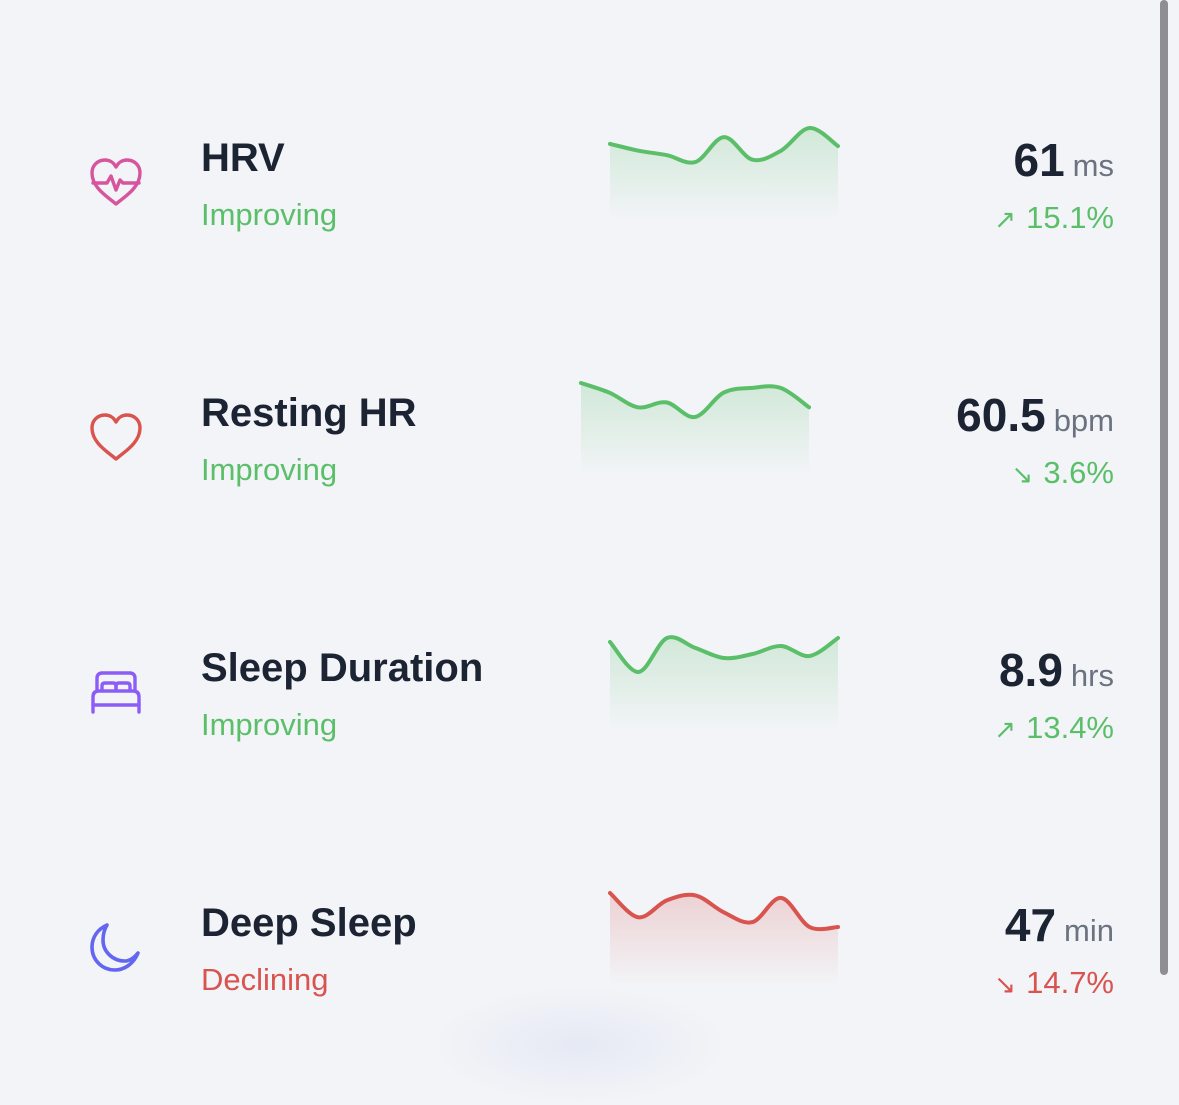  I want to click on sparkline-sleep-duration, so click(724, 680).